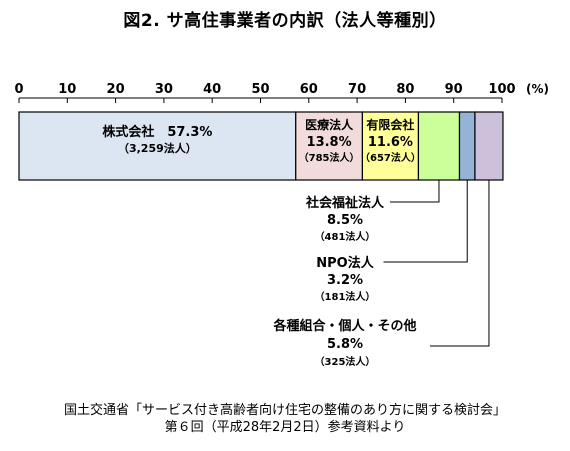 This screenshot has width=570, height=451. Describe the element at coordinates (537, 89) in the screenshot. I see `x-axis-unit: (%)` at that location.